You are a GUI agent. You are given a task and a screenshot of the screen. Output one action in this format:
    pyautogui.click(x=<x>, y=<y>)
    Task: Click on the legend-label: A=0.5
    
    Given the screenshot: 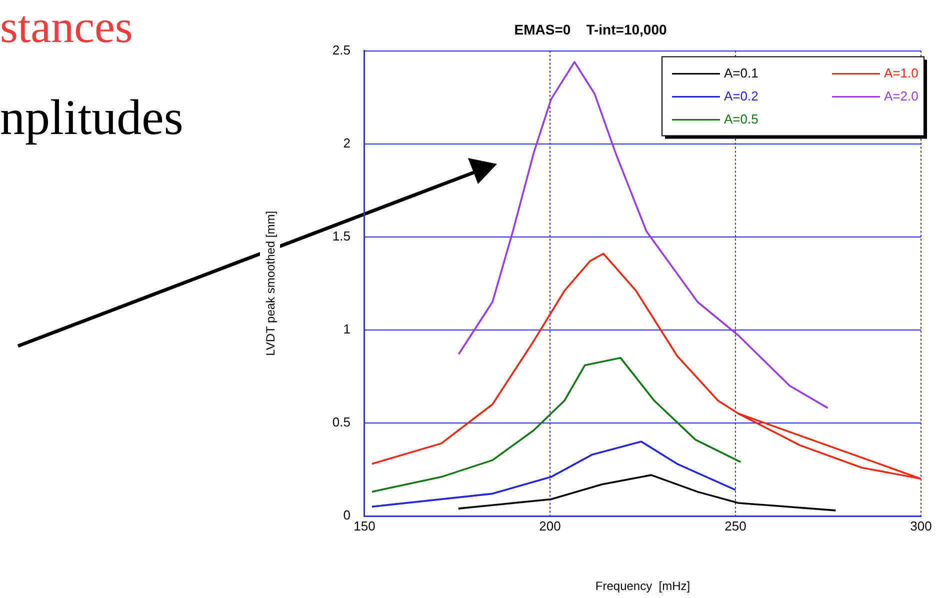 What is the action you would take?
    pyautogui.click(x=741, y=118)
    